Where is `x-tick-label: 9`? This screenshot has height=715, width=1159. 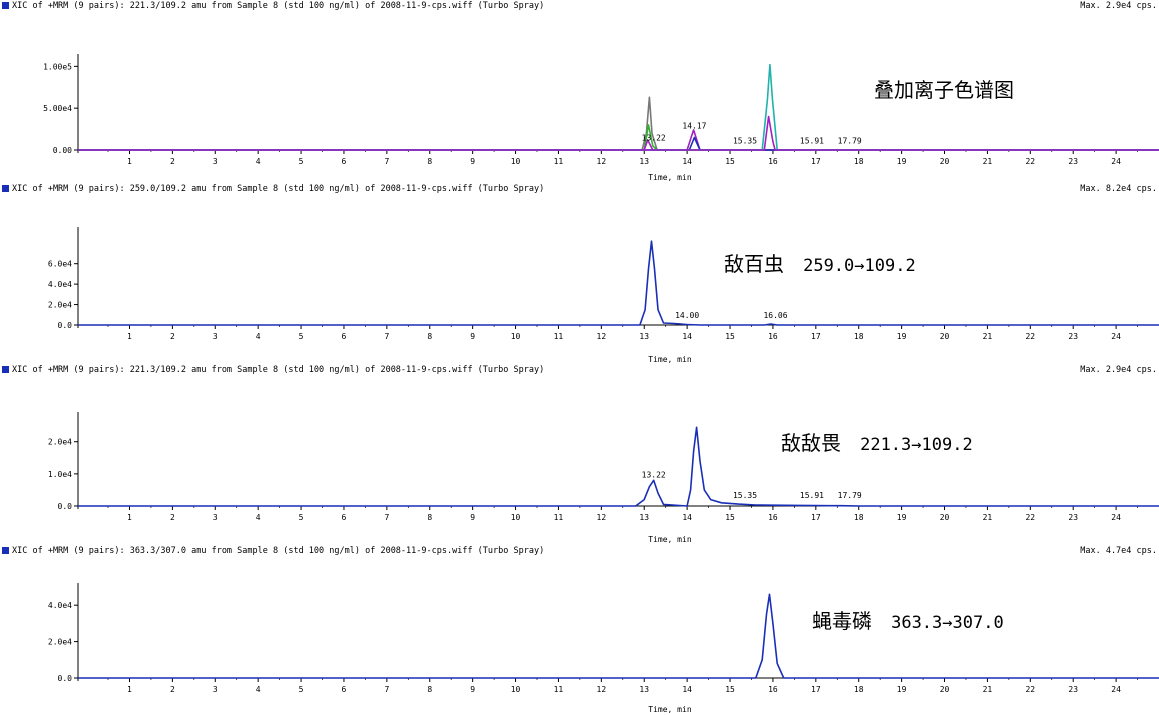
x-tick-label: 9 is located at coordinates (472, 161).